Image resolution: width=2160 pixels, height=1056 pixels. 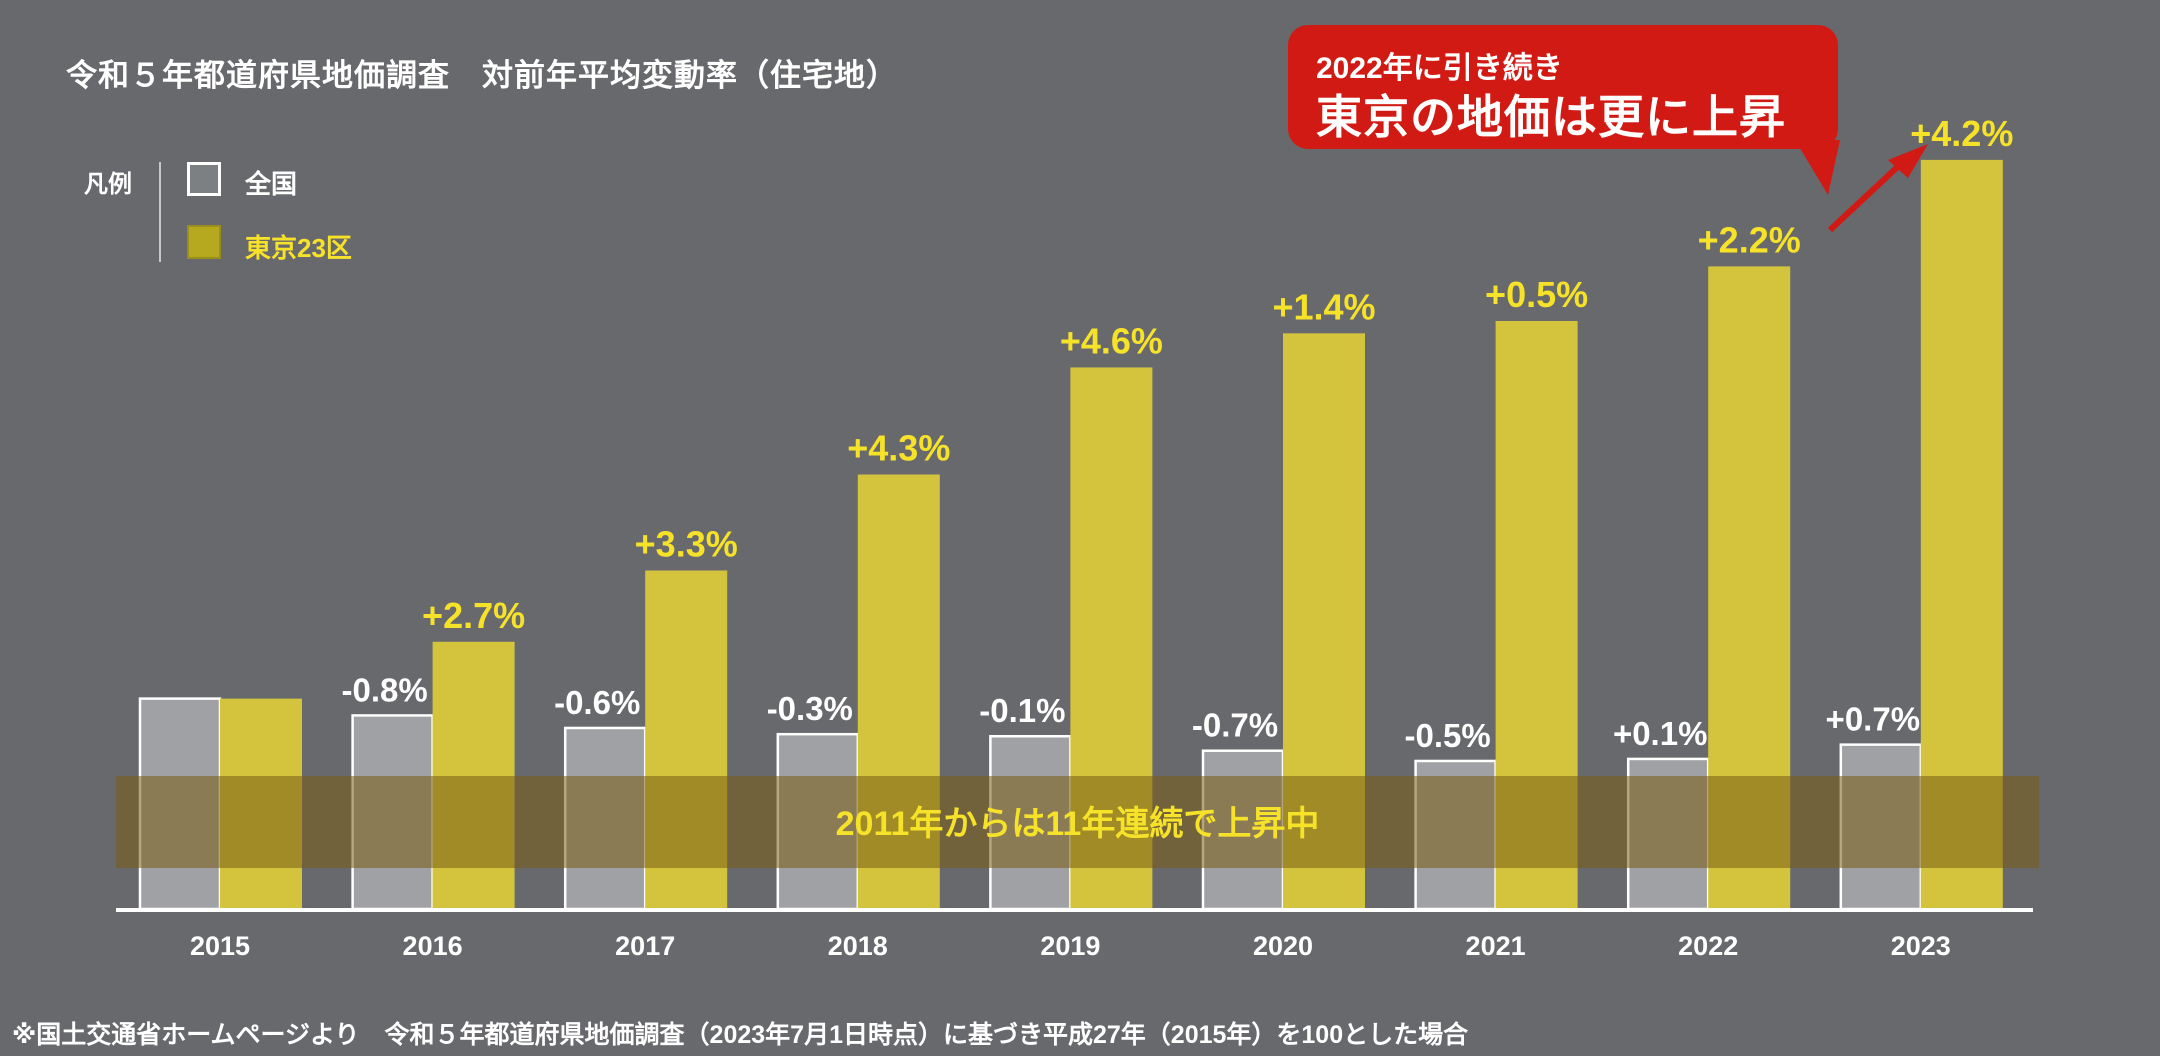 I want to click on x-tick-label: 2015, so click(x=220, y=946).